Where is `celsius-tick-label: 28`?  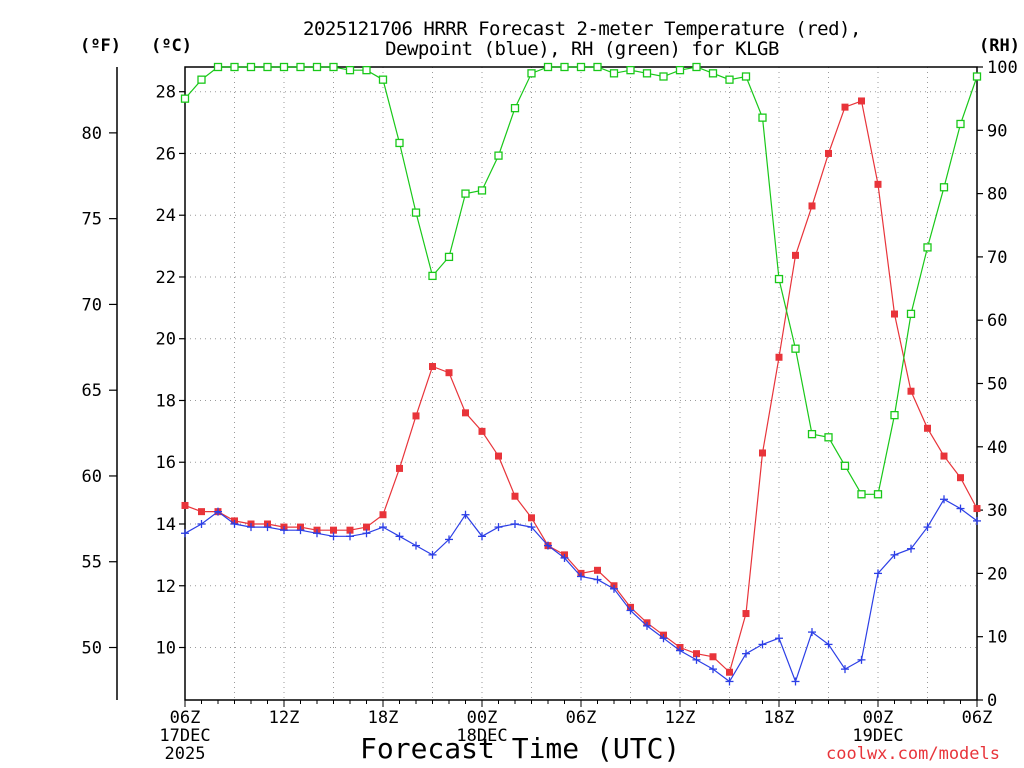 celsius-tick-label: 28 is located at coordinates (166, 93).